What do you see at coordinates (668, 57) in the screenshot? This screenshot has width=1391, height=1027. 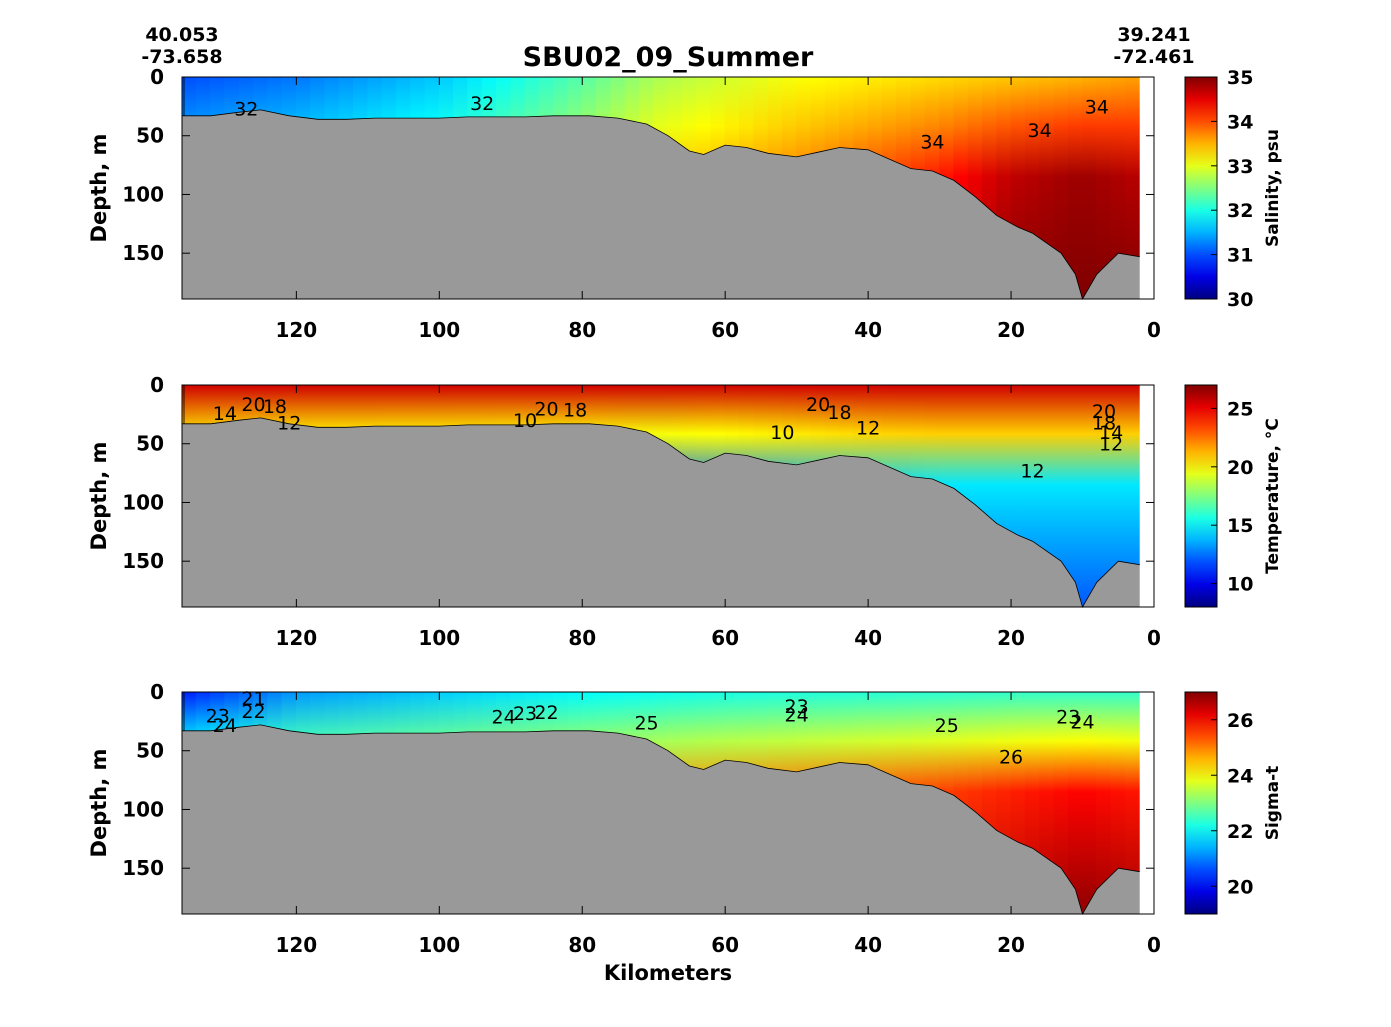 I see `figure-title: SBU02_09_Summer` at bounding box center [668, 57].